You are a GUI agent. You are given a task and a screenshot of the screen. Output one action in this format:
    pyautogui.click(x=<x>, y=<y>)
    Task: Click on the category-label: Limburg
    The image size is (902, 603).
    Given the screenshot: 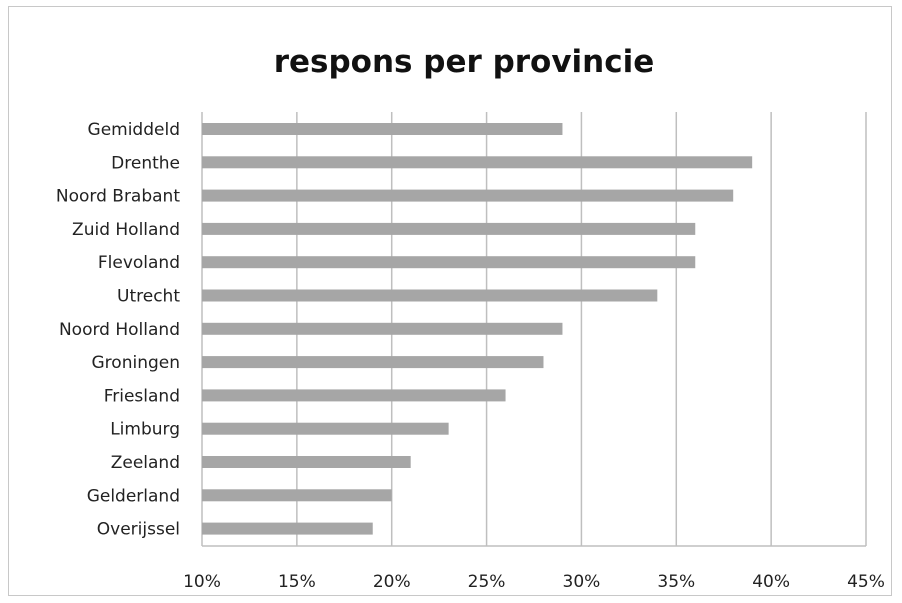 What is the action you would take?
    pyautogui.click(x=145, y=430)
    